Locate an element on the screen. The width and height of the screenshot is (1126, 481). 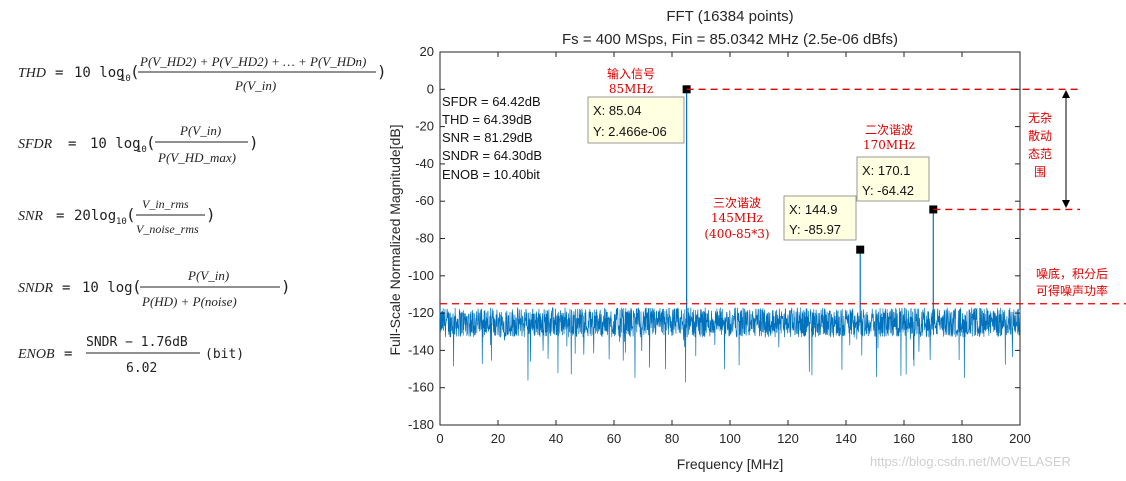
y-tick-label: -60 is located at coordinates (424, 200).